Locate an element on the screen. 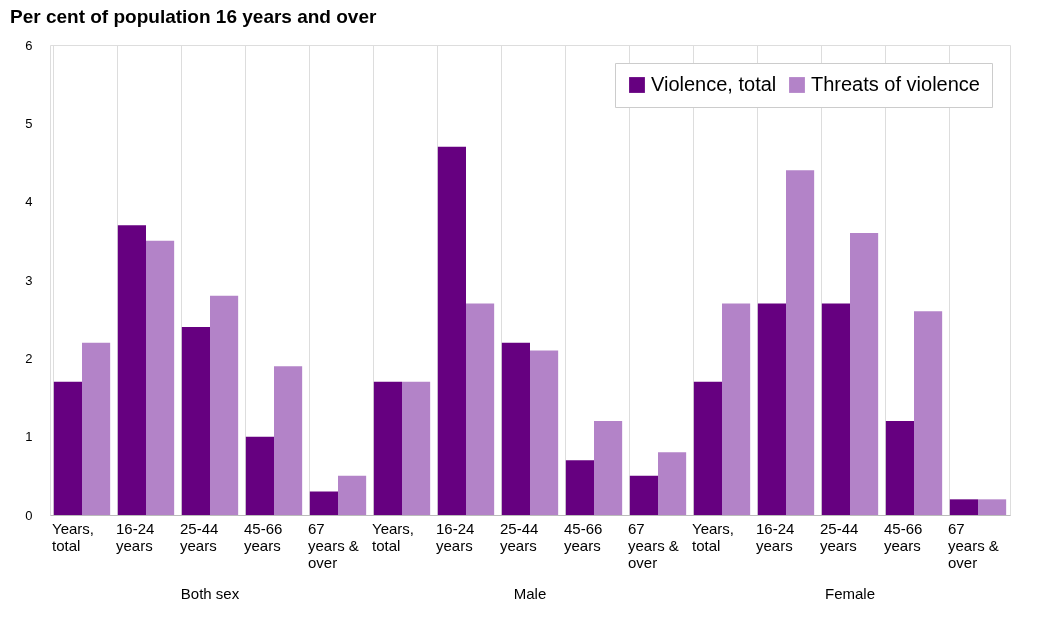  legend-label: Threats of violence is located at coordinates (895, 84).